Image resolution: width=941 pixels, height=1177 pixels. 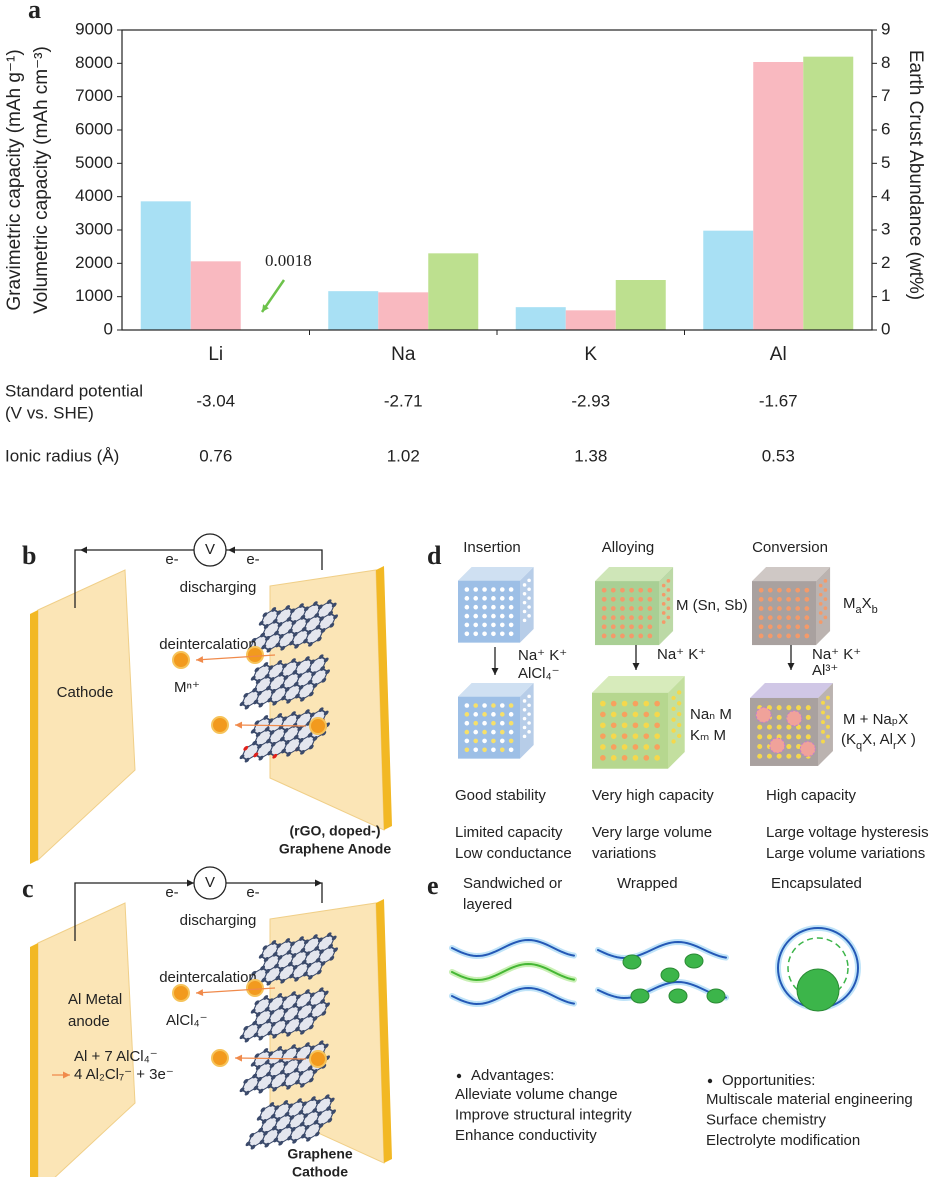 What do you see at coordinates (116, 1056) in the screenshot?
I see `reaction: Al + 7 AlCl₄⁻` at bounding box center [116, 1056].